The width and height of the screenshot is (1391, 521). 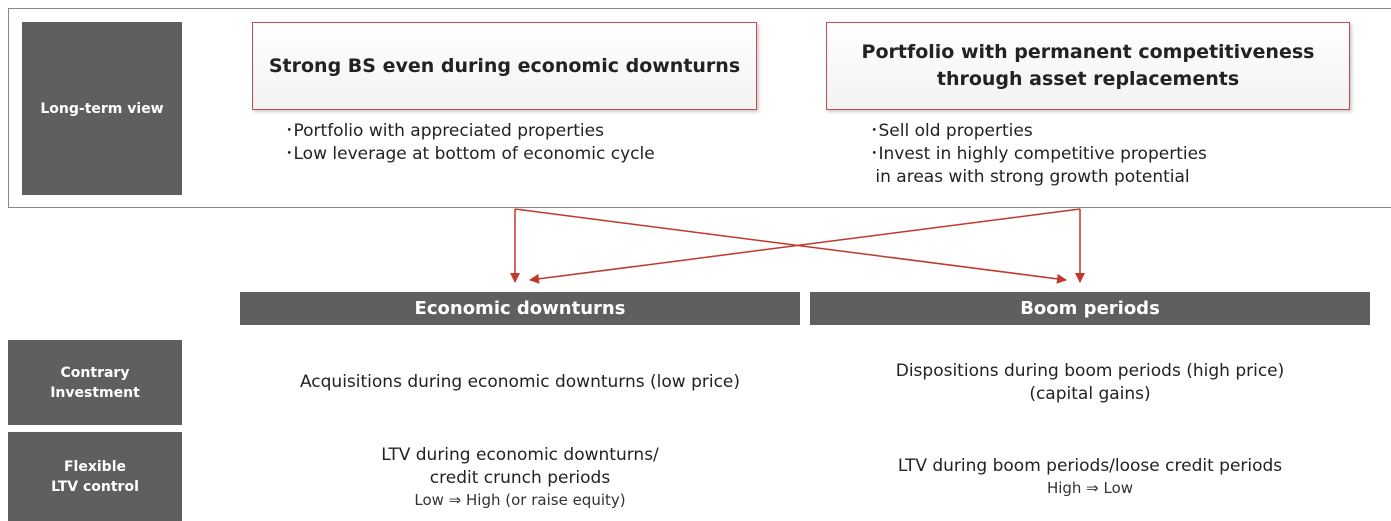 What do you see at coordinates (1088, 52) in the screenshot?
I see `goal-title: Portfolio with permanent competitiveness` at bounding box center [1088, 52].